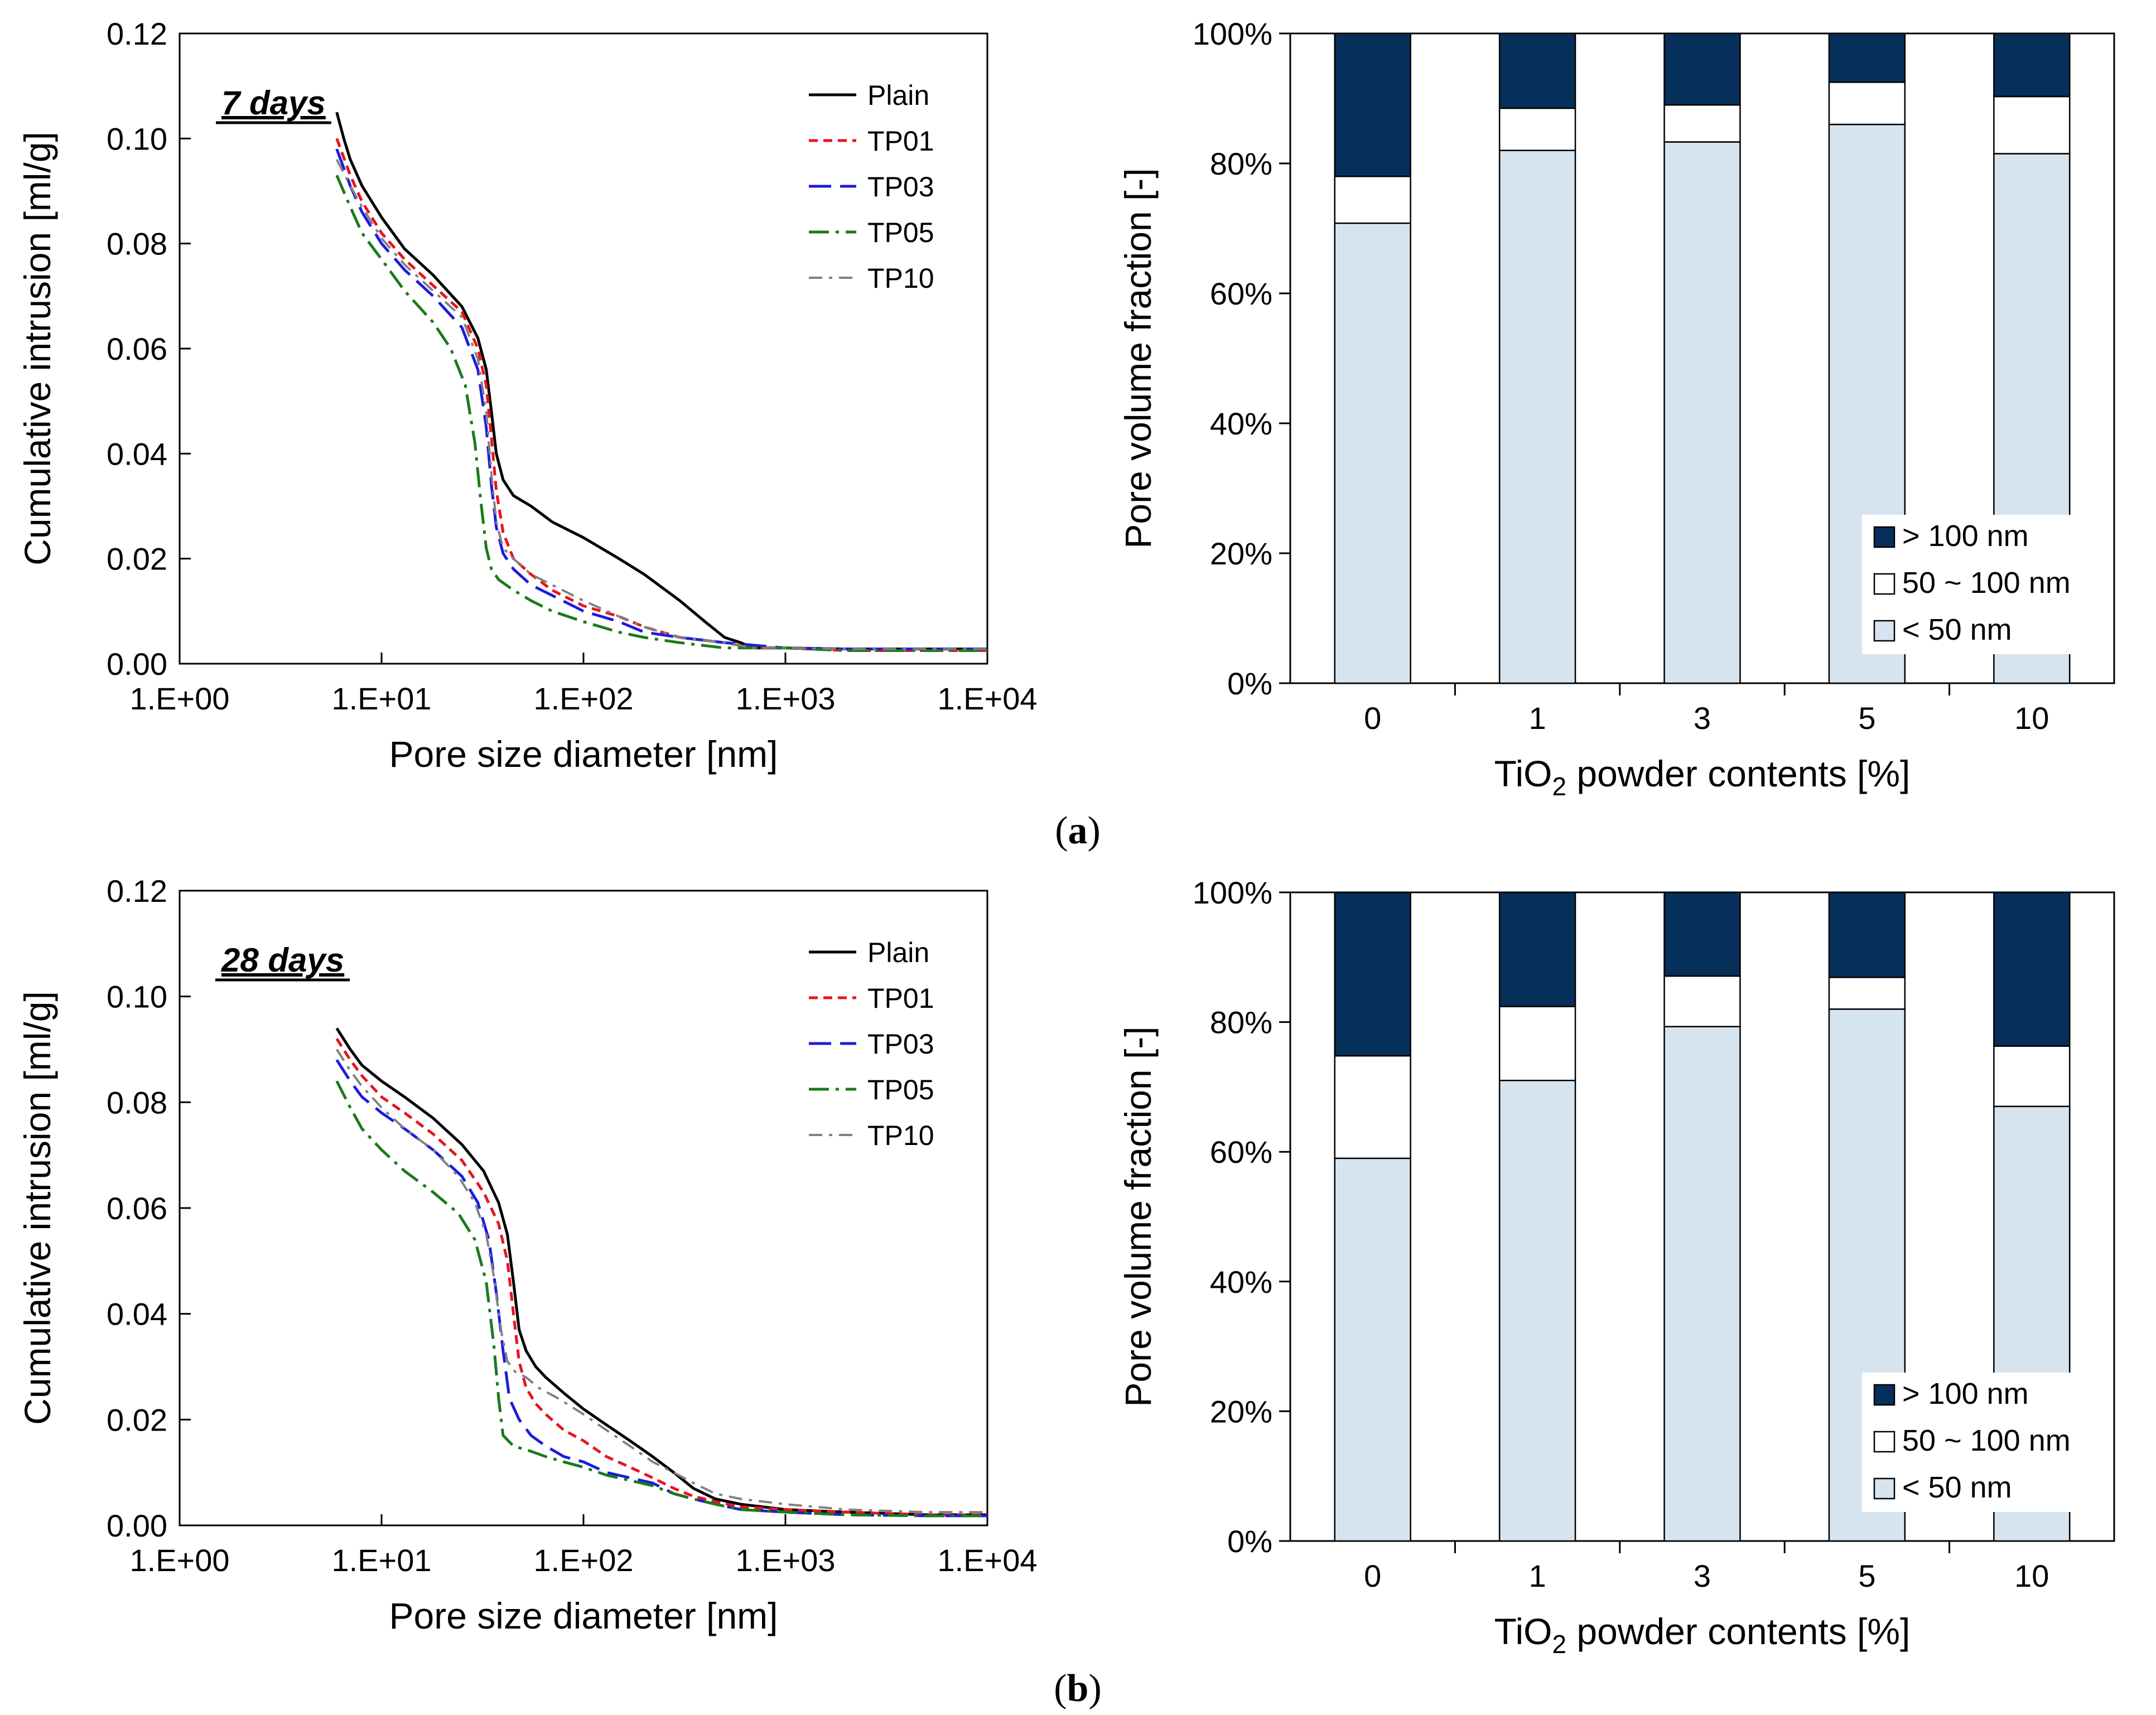 The width and height of the screenshot is (2156, 1715). What do you see at coordinates (1241, 293) in the screenshot?
I see `a-bar-y-tick-label: 60%` at bounding box center [1241, 293].